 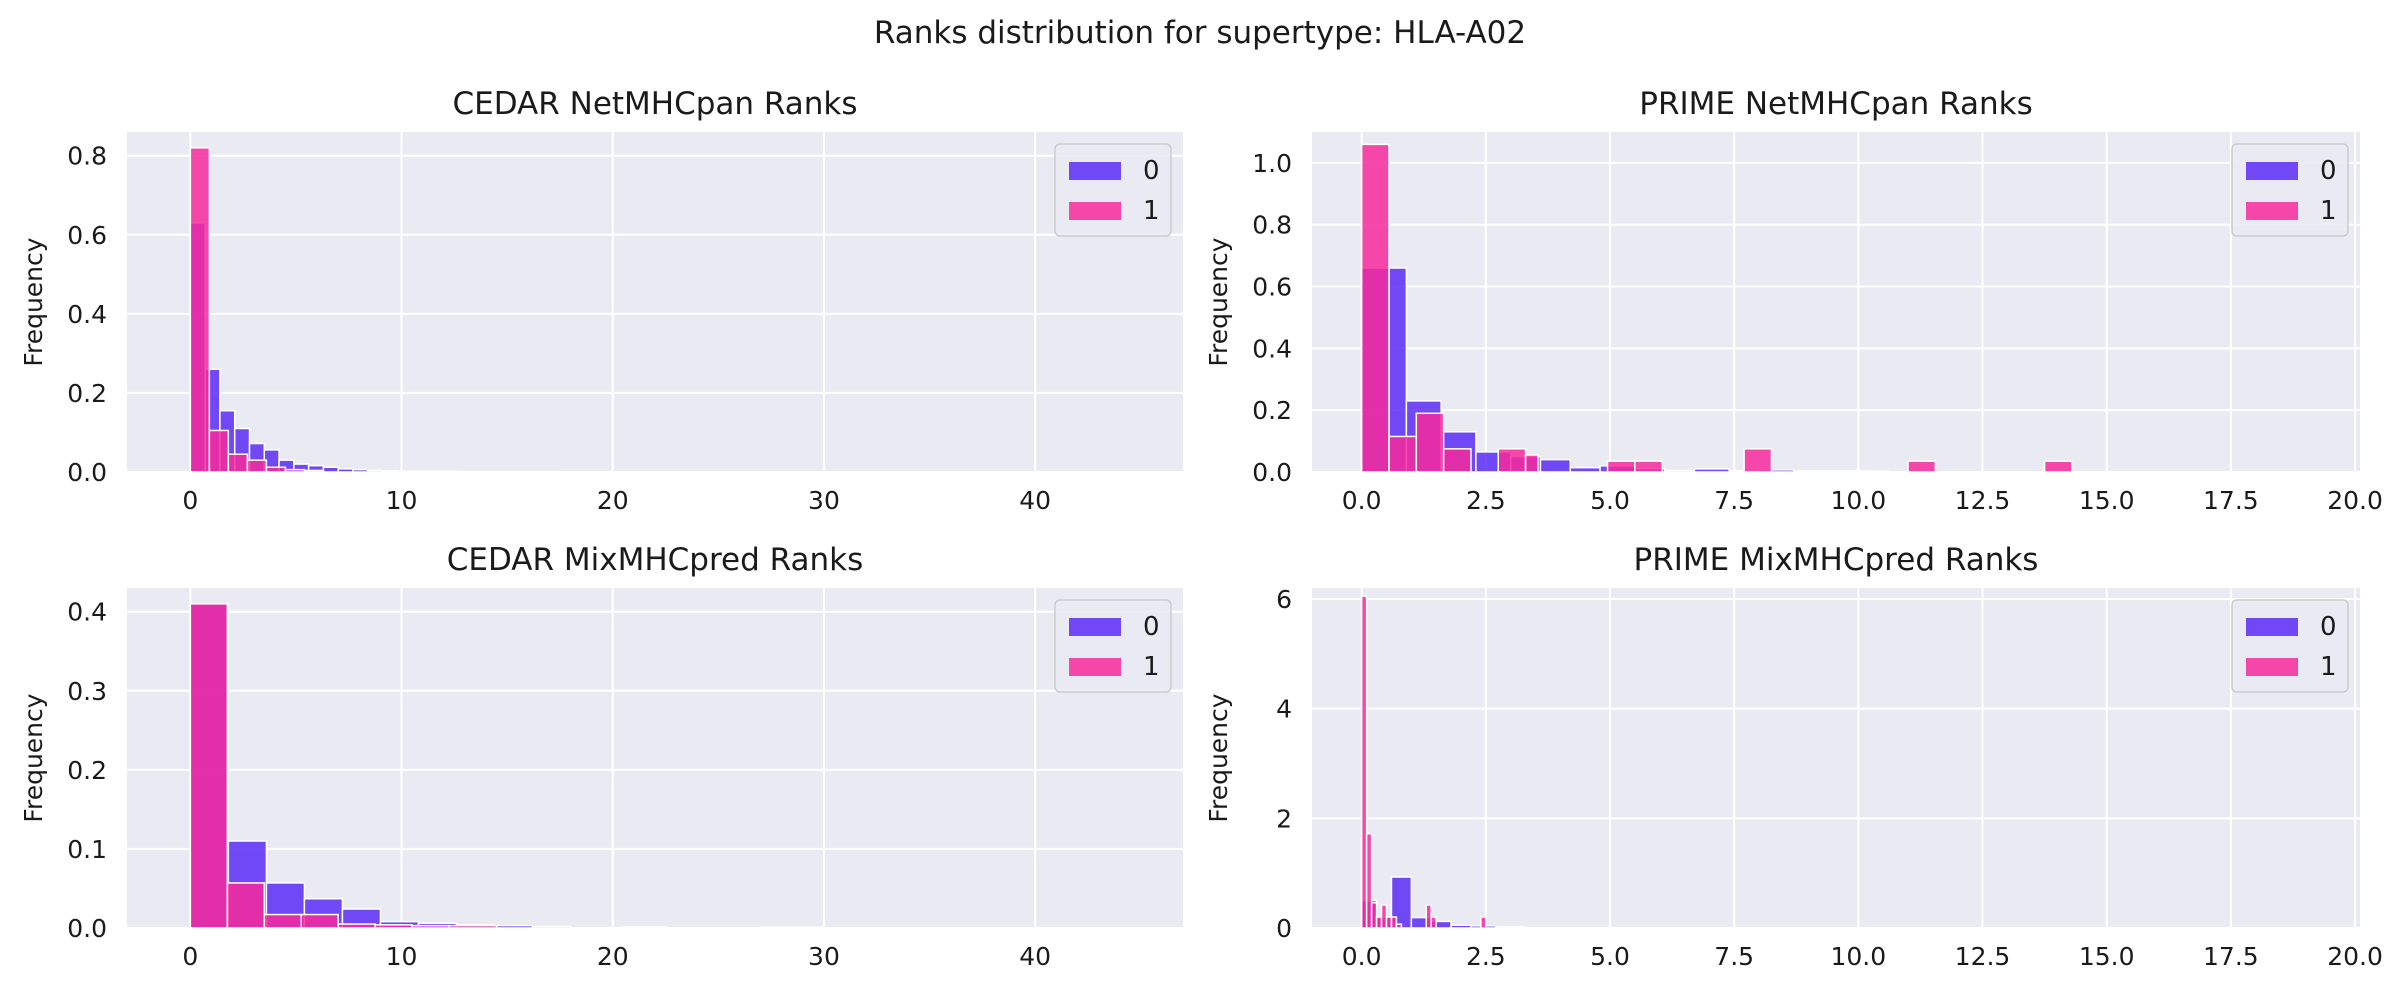 What do you see at coordinates (1272, 163) in the screenshot?
I see `y-tick-label: 1.0` at bounding box center [1272, 163].